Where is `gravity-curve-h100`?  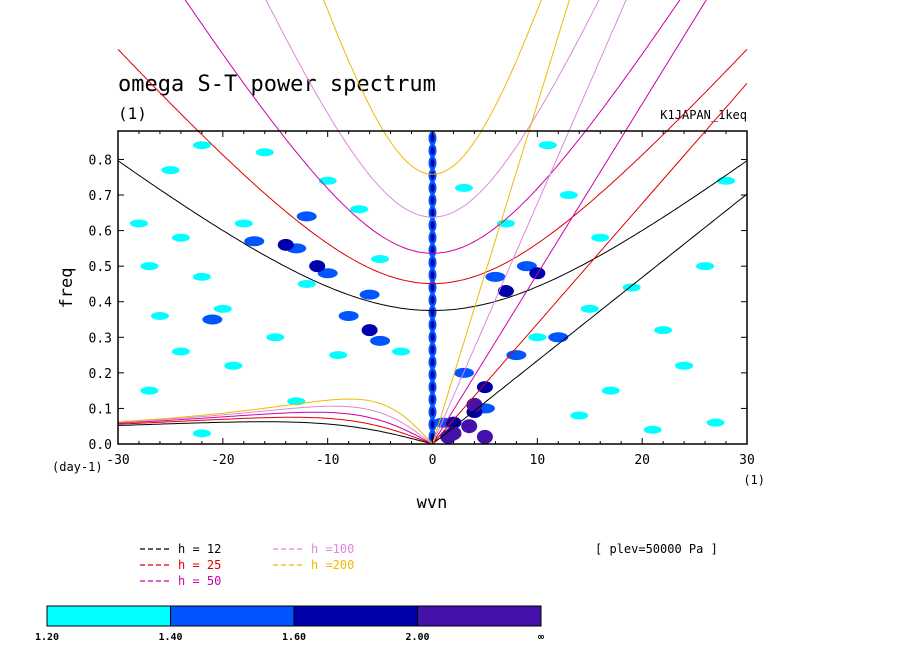 gravity-curve-h100 is located at coordinates (432, 109).